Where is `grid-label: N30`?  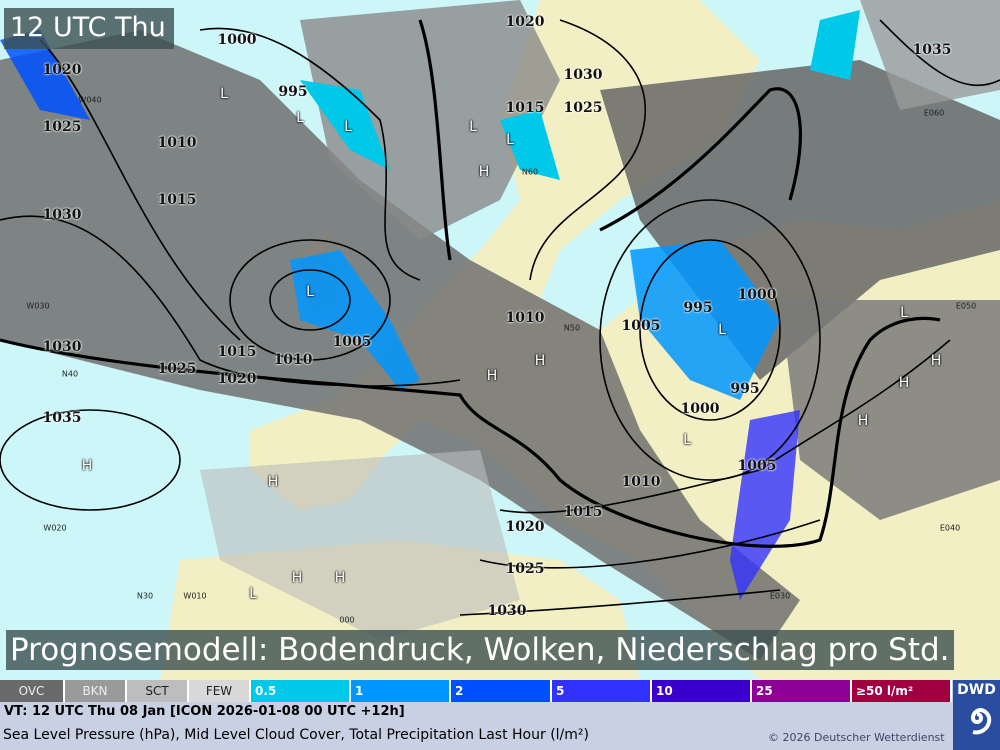 grid-label: N30 is located at coordinates (145, 596).